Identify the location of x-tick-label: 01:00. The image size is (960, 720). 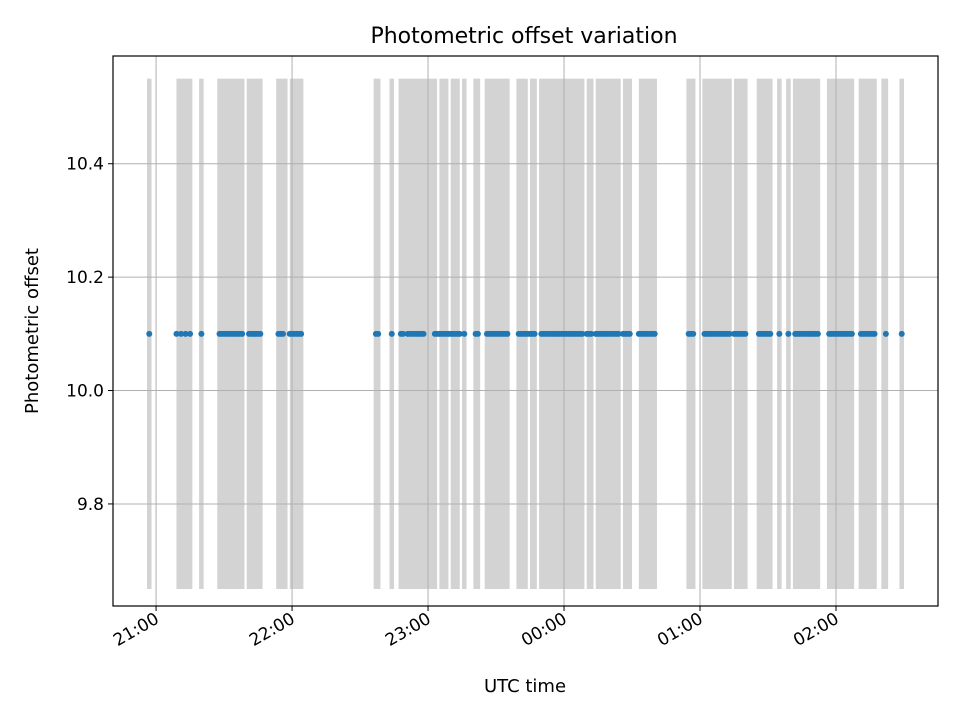
(680, 630).